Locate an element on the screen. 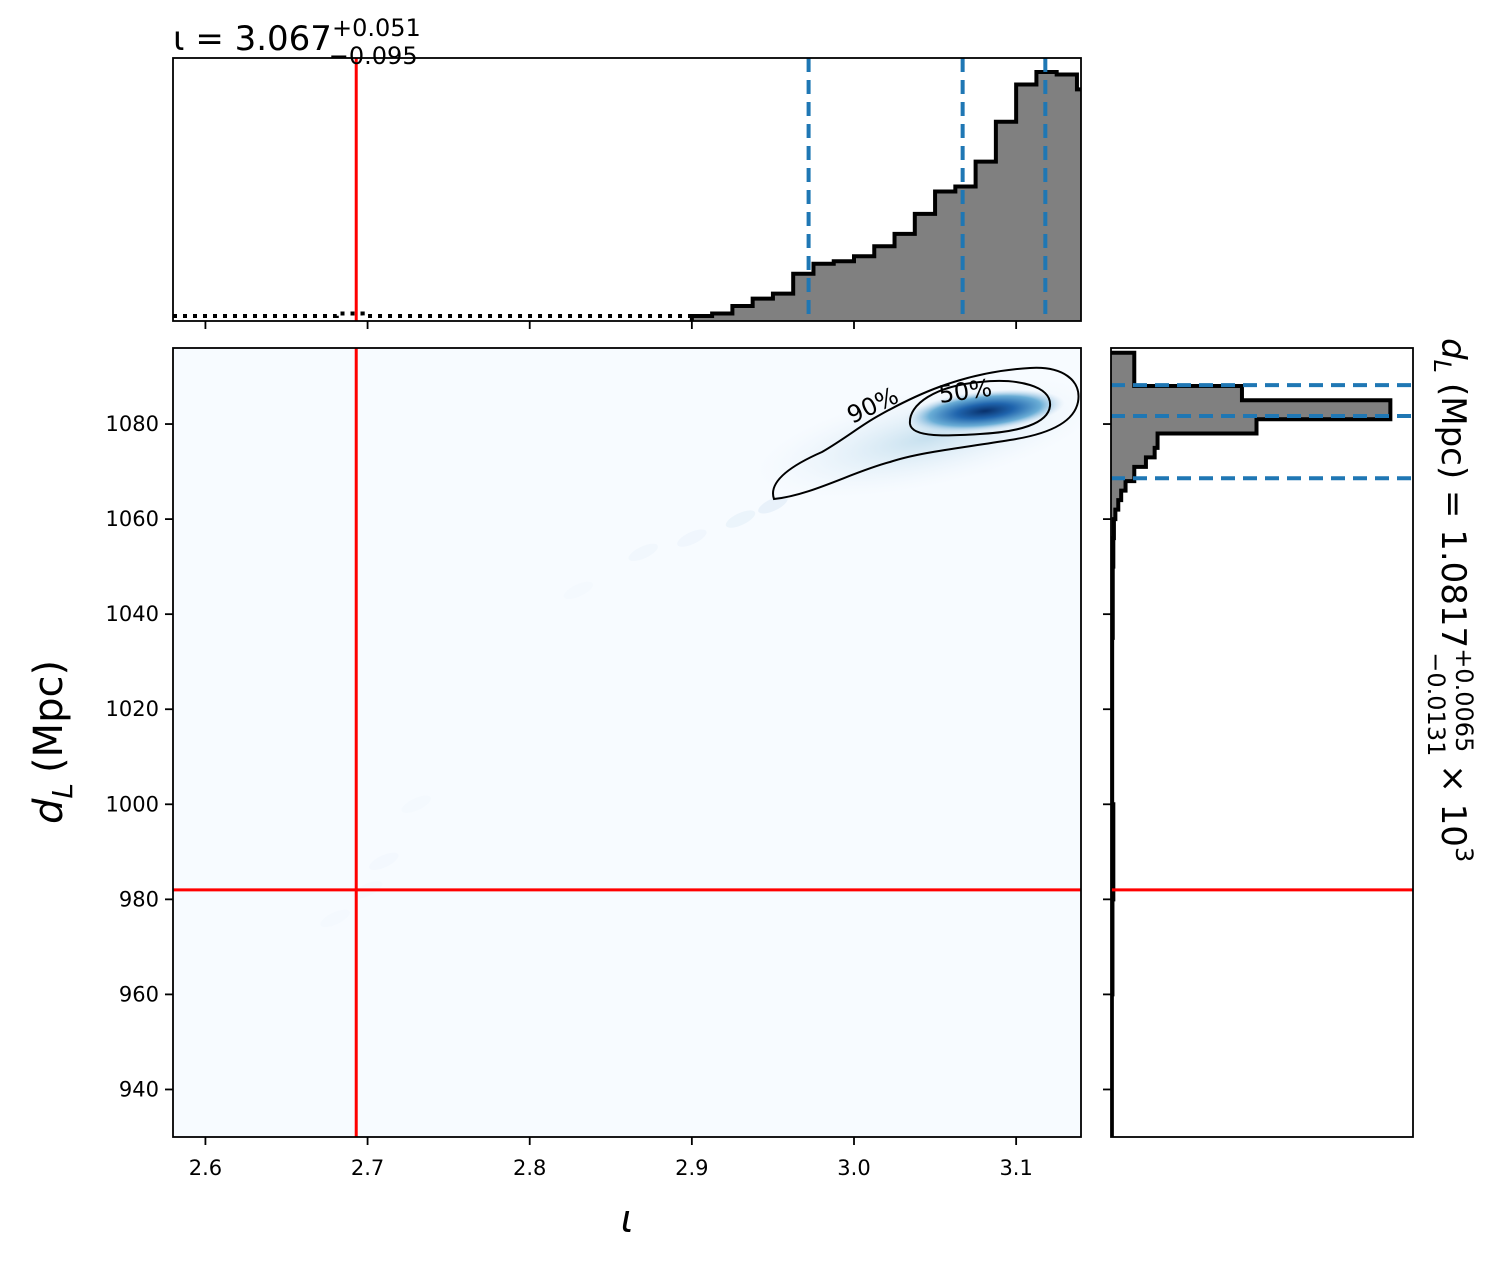 Image resolution: width=1502 pixels, height=1263 pixels. dL-title: dL(Mpc) = 1.0817+0.0065−0.0131× 103 is located at coordinates (1450, 600).